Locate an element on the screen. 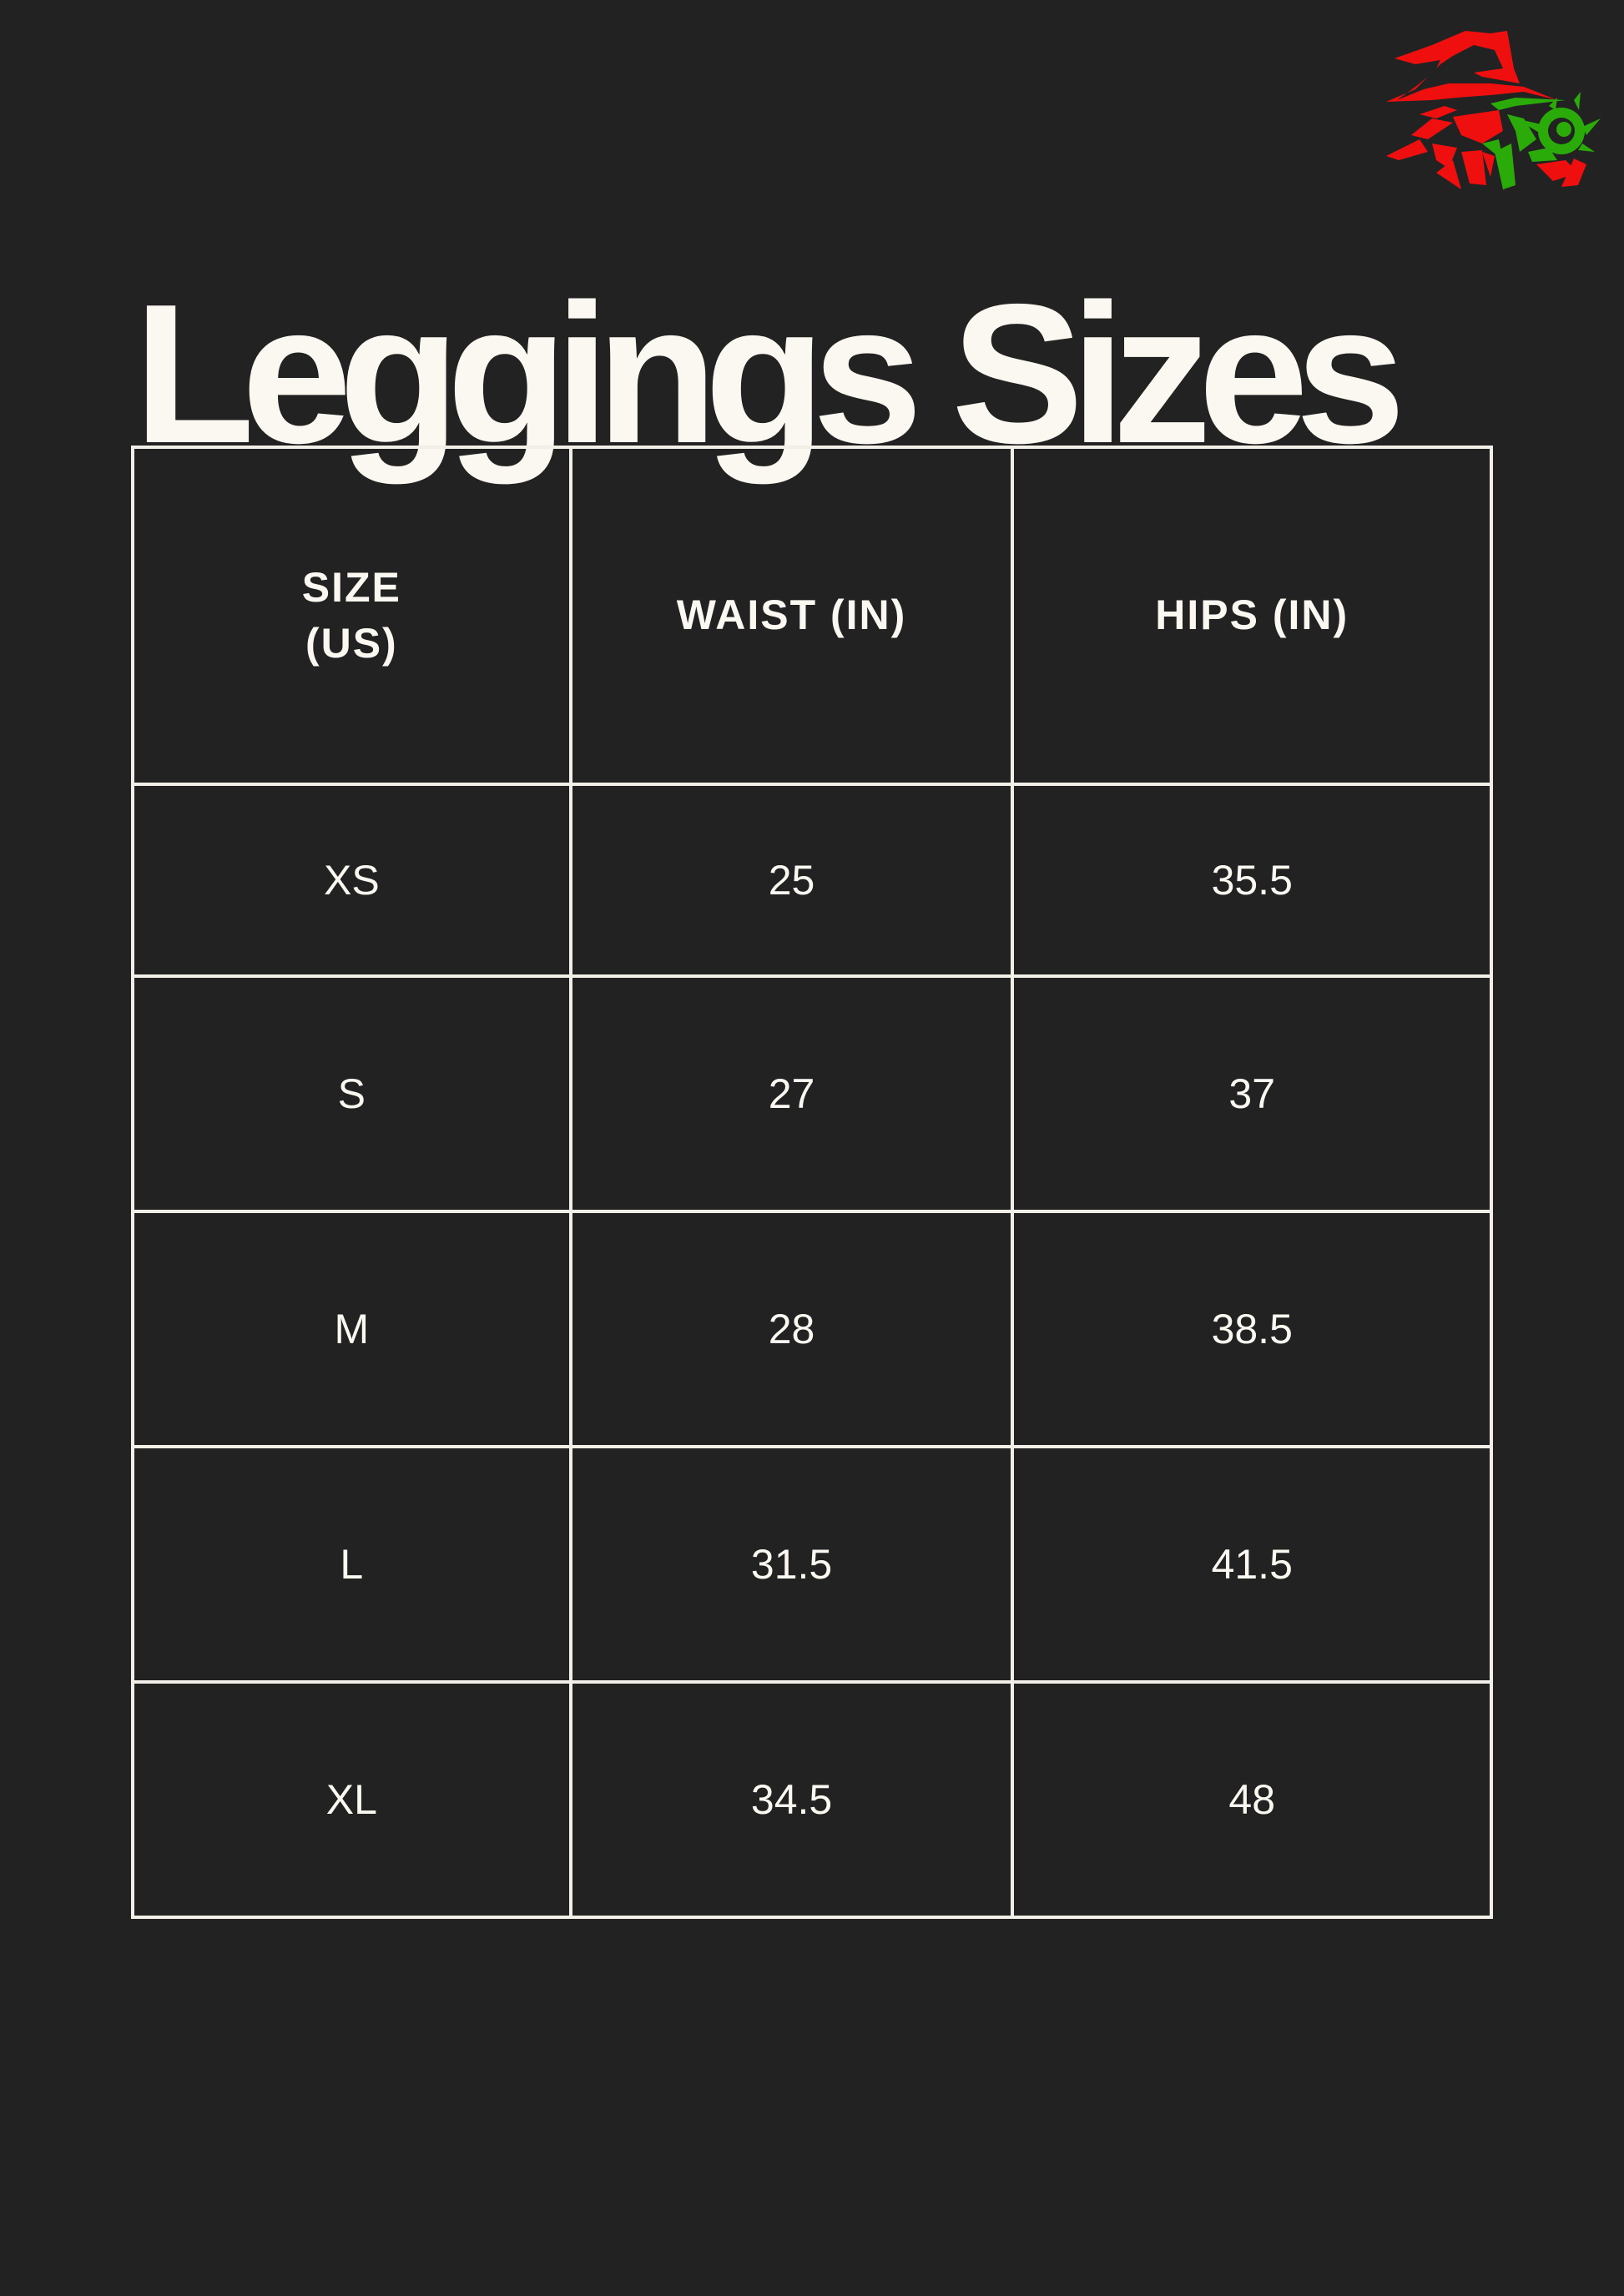 Image resolution: width=1624 pixels, height=2296 pixels. page-title: Leggings Sizes is located at coordinates (769, 374).